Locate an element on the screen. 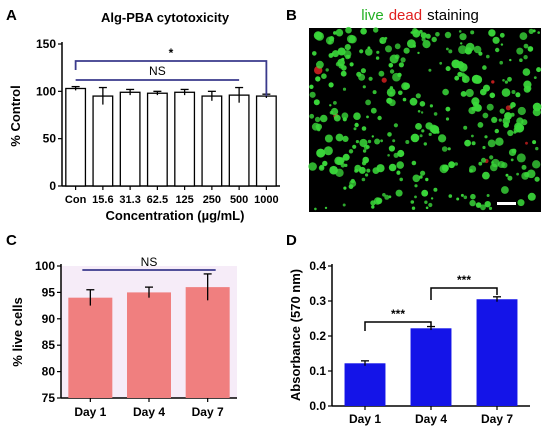 The width and height of the screenshot is (550, 436). caption-word-staining: staining is located at coordinates (453, 15).